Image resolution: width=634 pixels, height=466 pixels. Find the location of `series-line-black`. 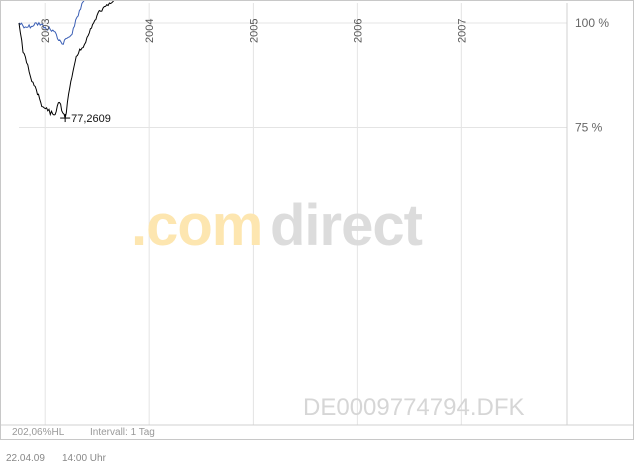

series-line-black is located at coordinates (66, 60).